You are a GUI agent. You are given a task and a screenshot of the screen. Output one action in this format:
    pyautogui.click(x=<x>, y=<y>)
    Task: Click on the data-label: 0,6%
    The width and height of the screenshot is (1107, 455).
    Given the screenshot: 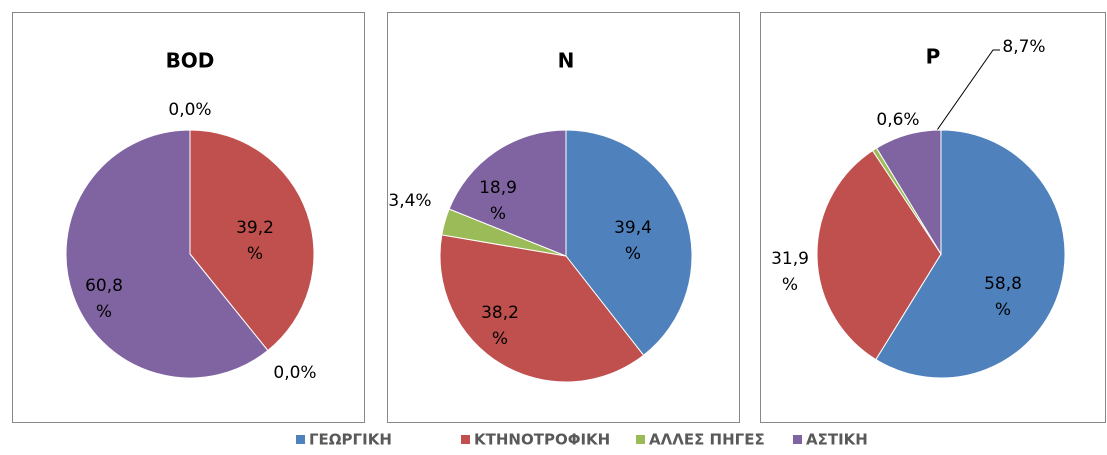 What is the action you would take?
    pyautogui.click(x=897, y=120)
    